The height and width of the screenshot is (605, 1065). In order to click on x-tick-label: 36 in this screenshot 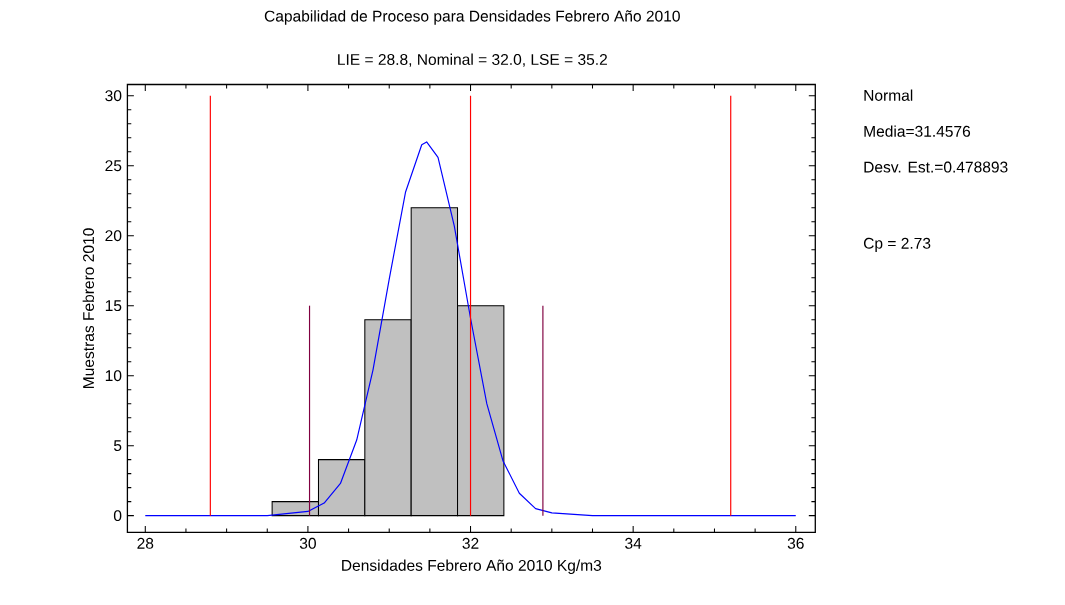, I will do `click(795, 543)`.